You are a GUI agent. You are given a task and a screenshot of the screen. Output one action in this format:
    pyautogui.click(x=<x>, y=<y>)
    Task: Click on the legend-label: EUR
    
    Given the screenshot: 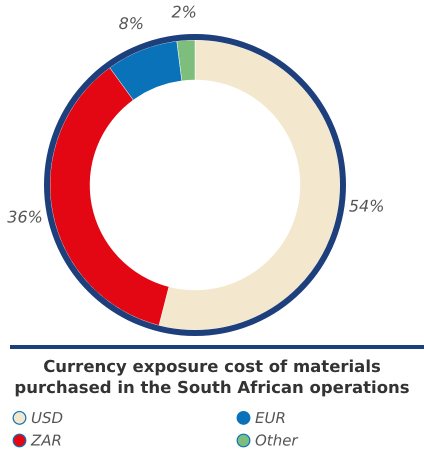 What is the action you would take?
    pyautogui.click(x=270, y=417)
    